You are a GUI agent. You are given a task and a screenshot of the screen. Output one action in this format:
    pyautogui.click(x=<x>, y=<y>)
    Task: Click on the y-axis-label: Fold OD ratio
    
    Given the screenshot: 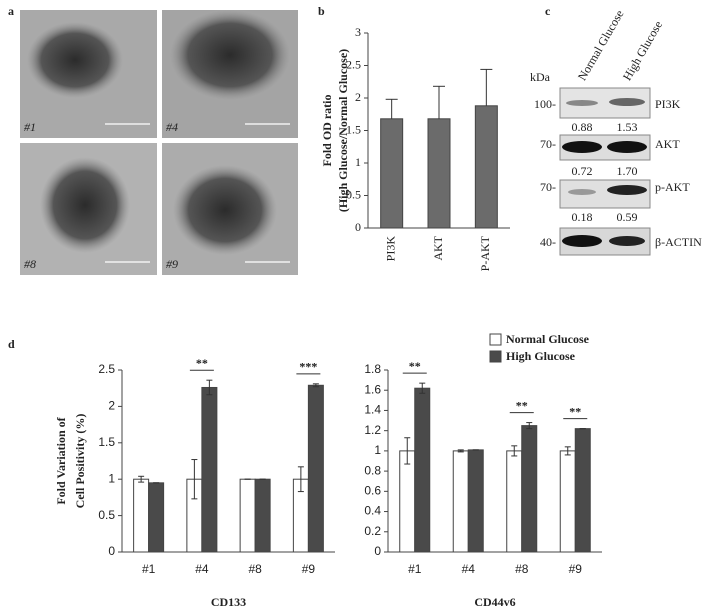 What is the action you would take?
    pyautogui.click(x=327, y=131)
    